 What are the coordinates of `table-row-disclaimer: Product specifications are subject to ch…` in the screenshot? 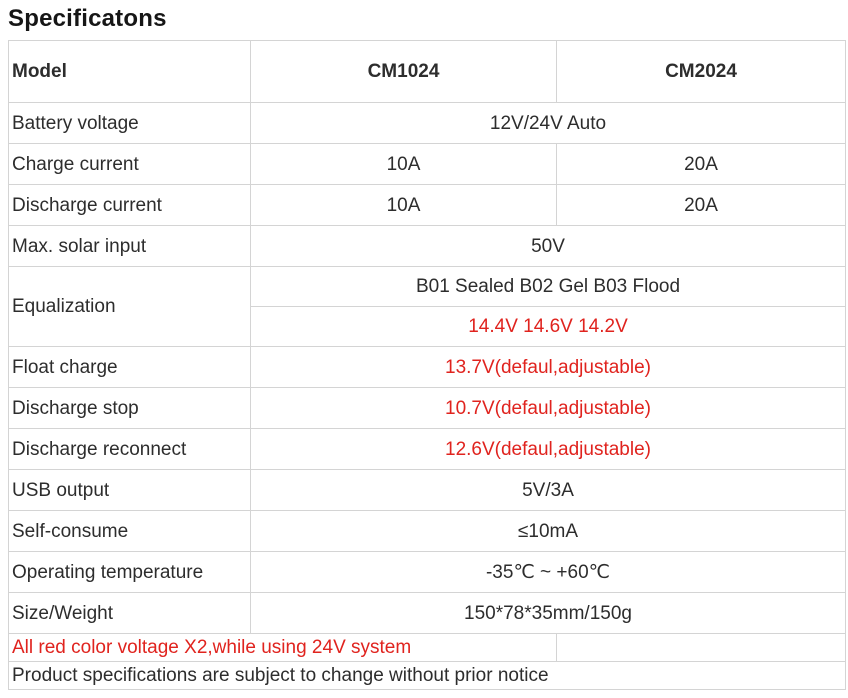 It's located at (427, 675).